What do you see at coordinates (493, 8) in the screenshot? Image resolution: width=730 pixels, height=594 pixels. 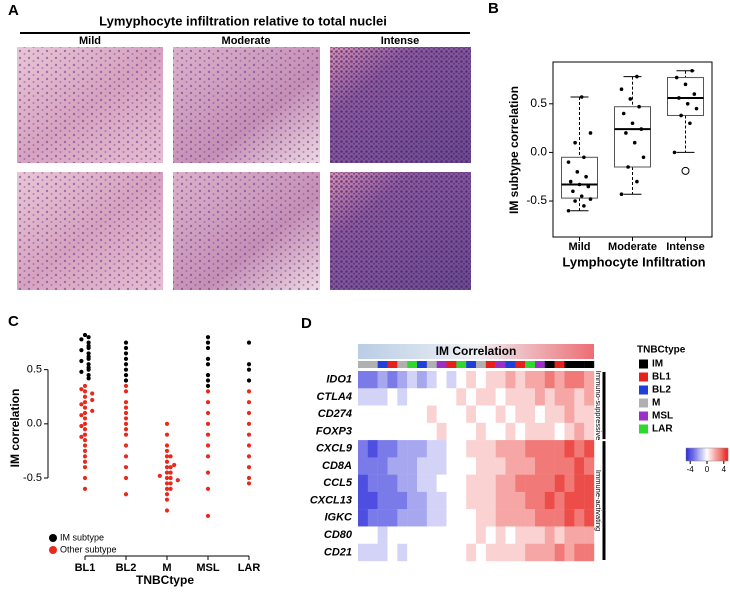 I see `panel-label: B` at bounding box center [493, 8].